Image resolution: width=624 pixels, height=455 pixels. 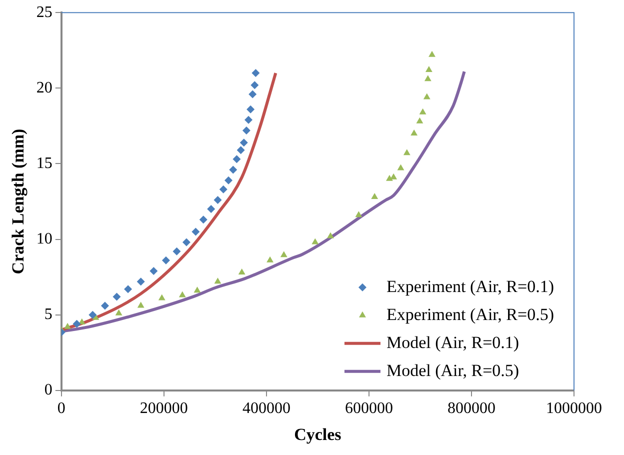 What do you see at coordinates (266, 409) in the screenshot?
I see `x-tick-label: 400000` at bounding box center [266, 409].